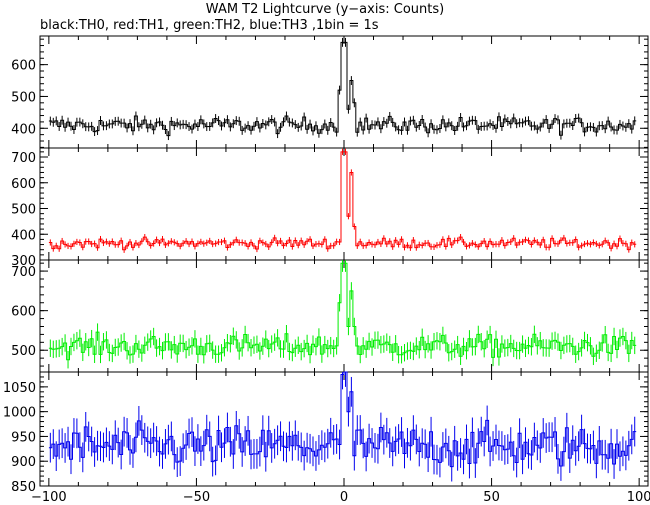  Describe the element at coordinates (23, 462) in the screenshot. I see `y-tick-label-TH3-900: 900` at that location.